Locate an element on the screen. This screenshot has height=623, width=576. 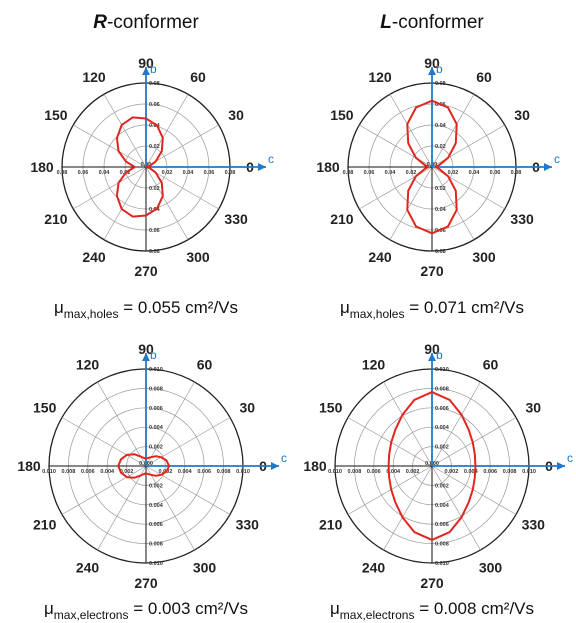
angle-label: 90 is located at coordinates (432, 63).